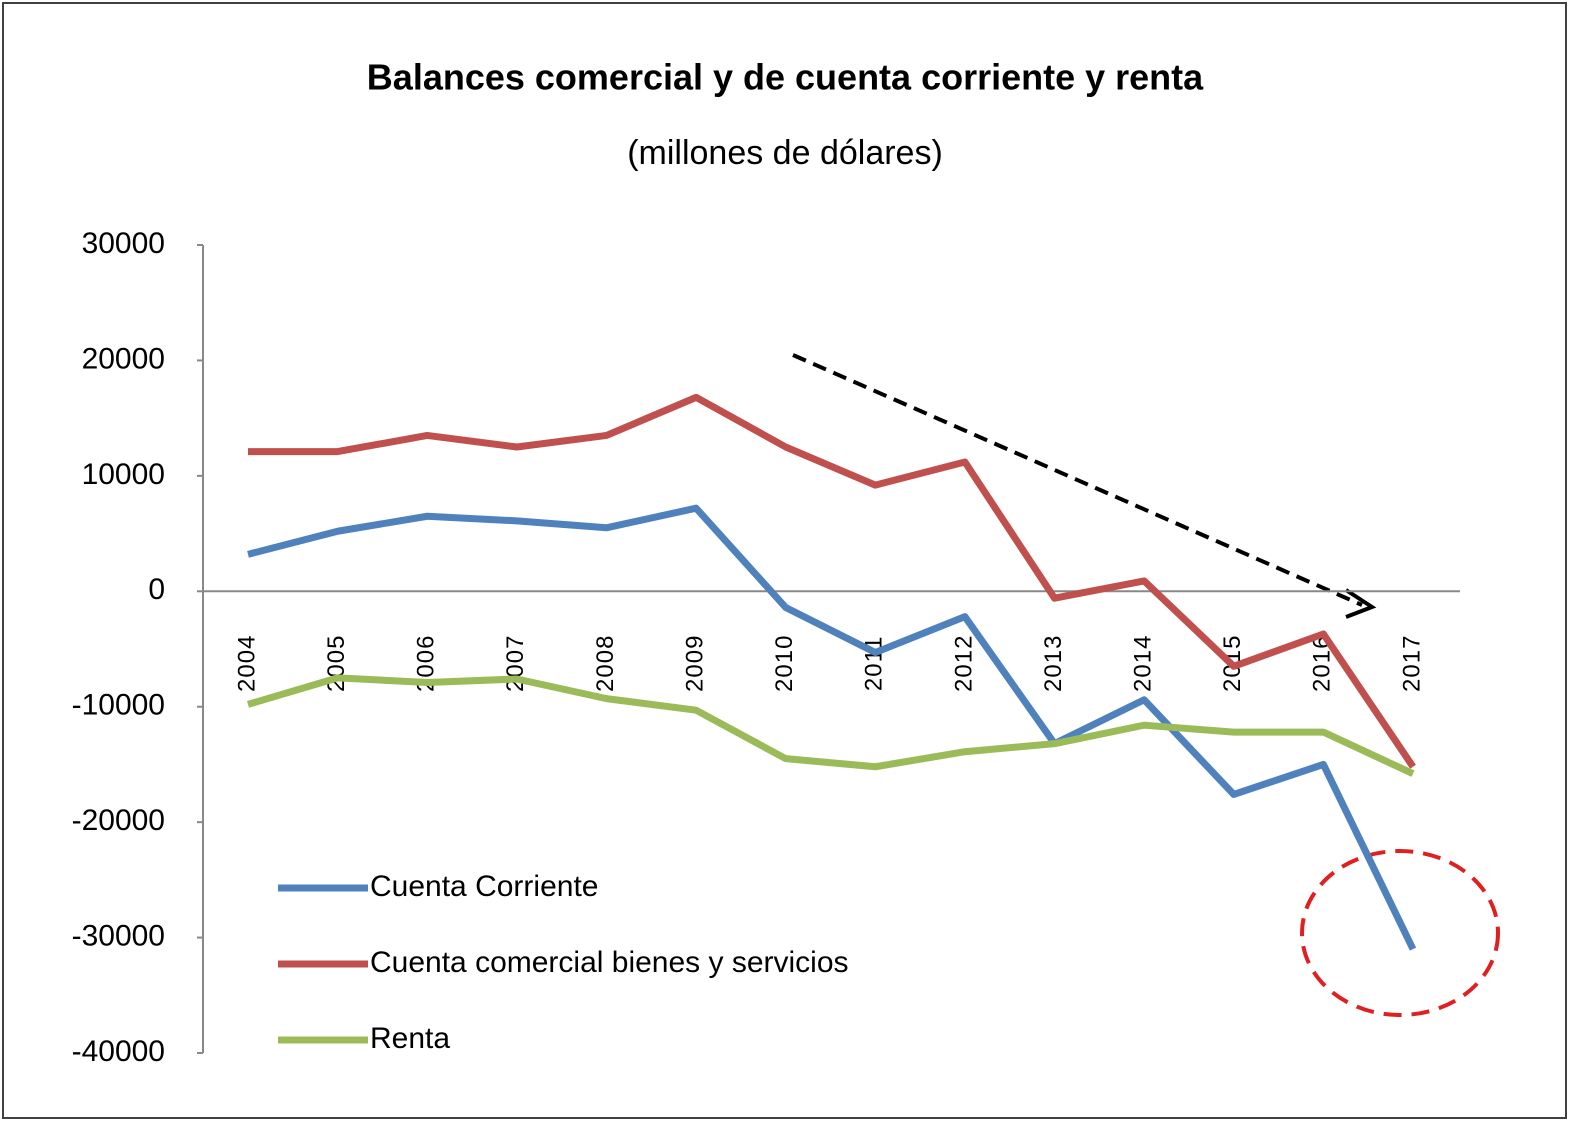 The height and width of the screenshot is (1124, 1585). Describe the element at coordinates (609, 962) in the screenshot. I see `legend-label: Cuenta comercial bienes y servicios` at that location.